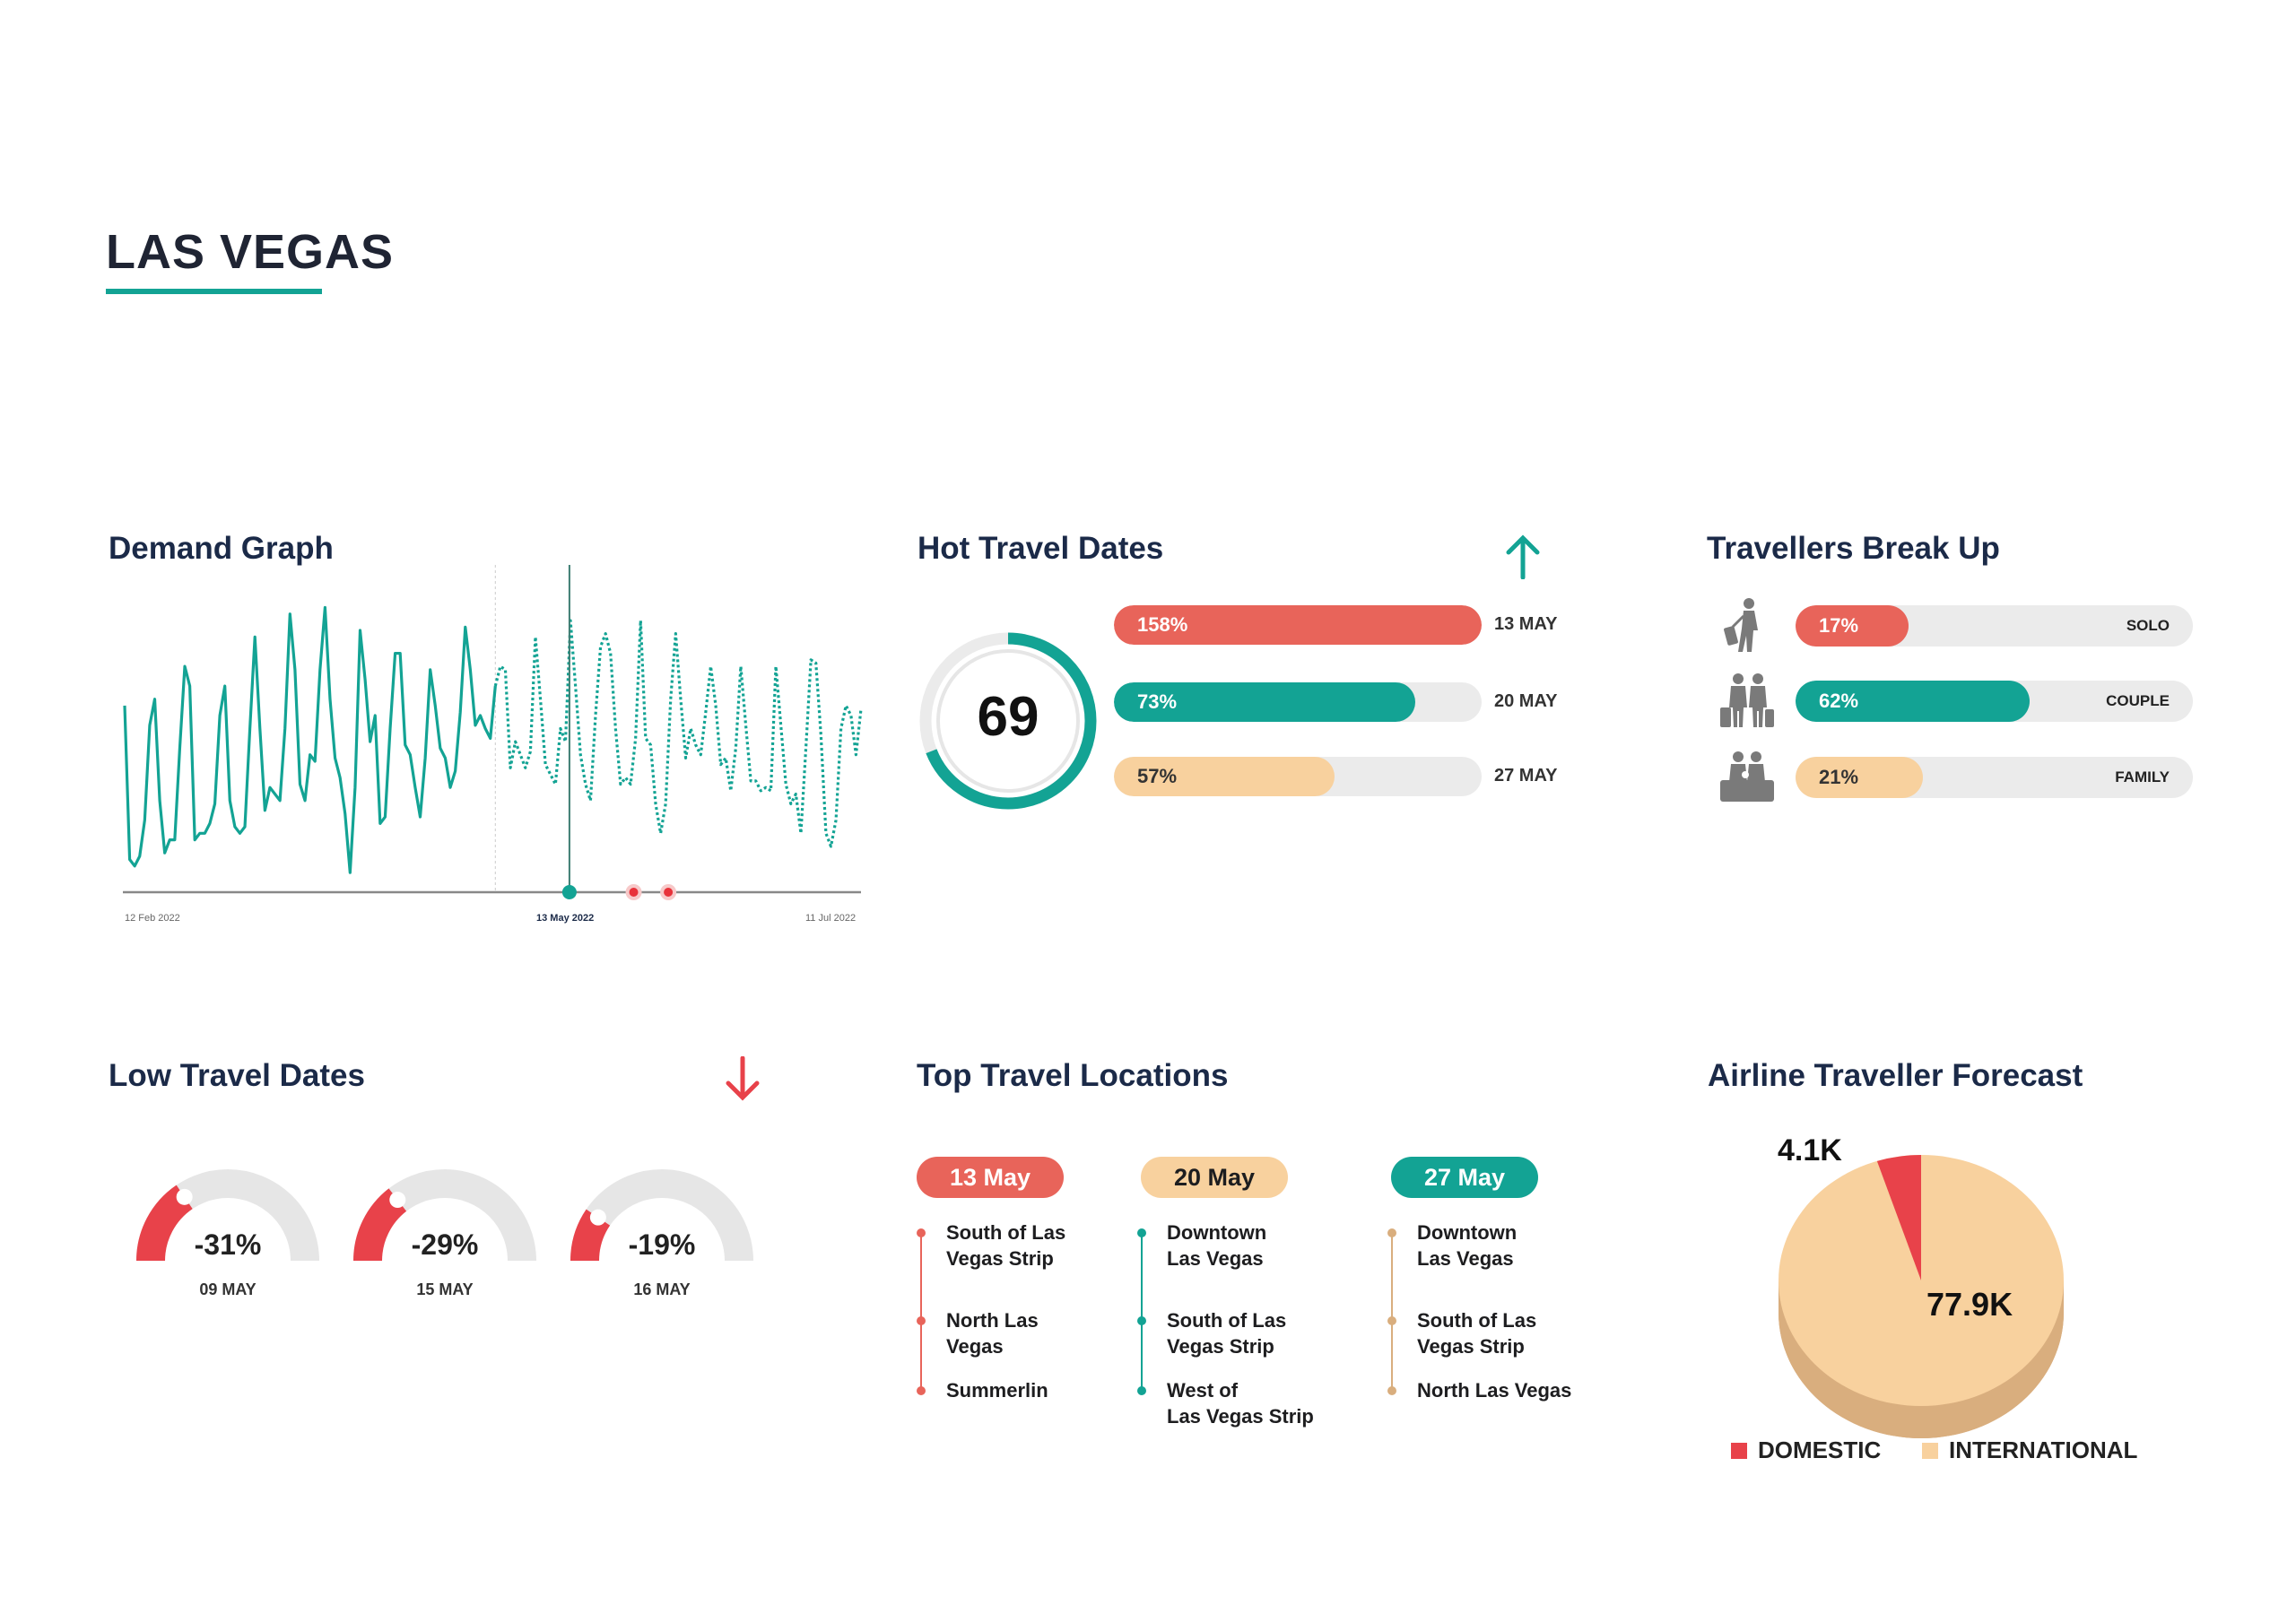 The height and width of the screenshot is (1623, 2296). What do you see at coordinates (1265, 702) in the screenshot?
I see `hot-date-bar-fill: 73%` at bounding box center [1265, 702].